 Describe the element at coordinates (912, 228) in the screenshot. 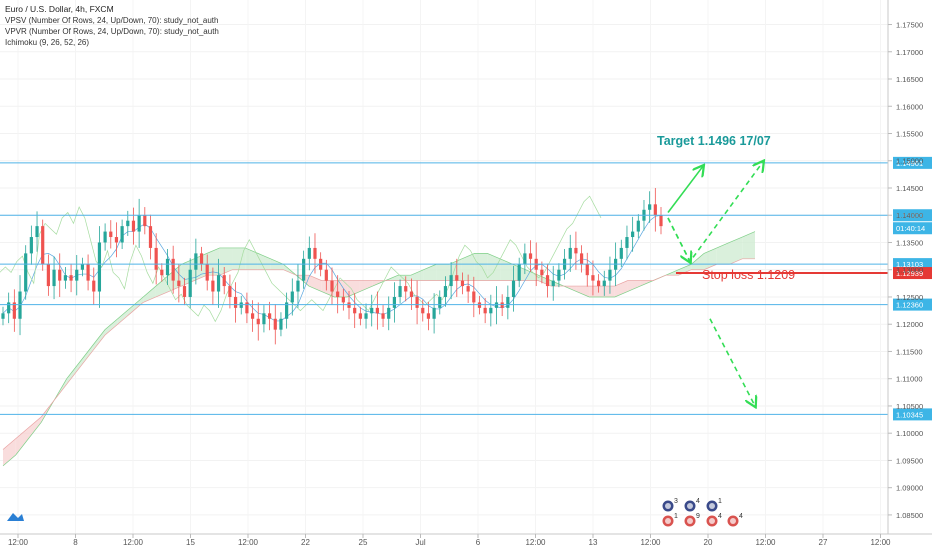

I see `countdown-tag` at that location.